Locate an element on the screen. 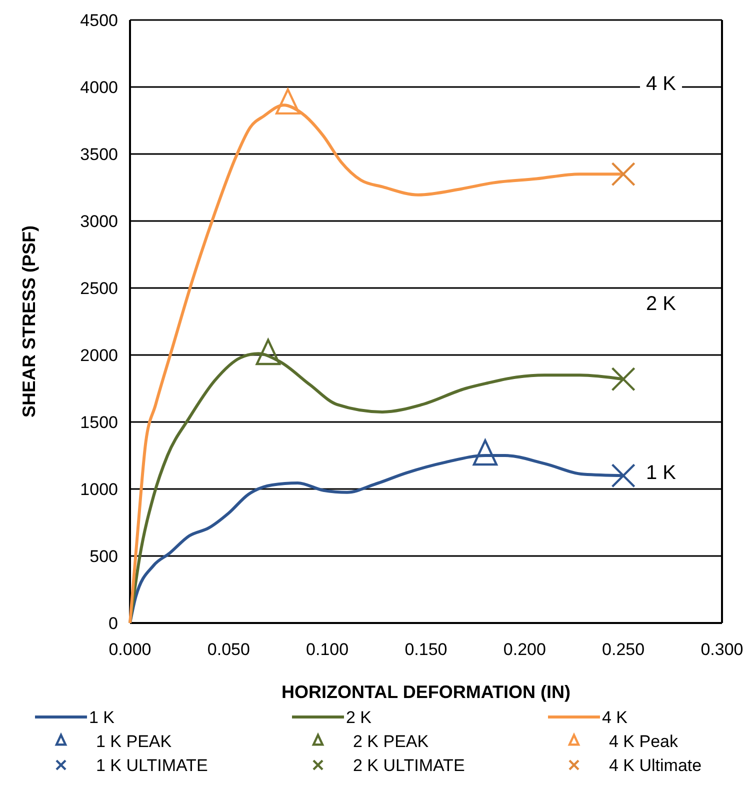  x-tick-label: 0.050 is located at coordinates (228, 649).